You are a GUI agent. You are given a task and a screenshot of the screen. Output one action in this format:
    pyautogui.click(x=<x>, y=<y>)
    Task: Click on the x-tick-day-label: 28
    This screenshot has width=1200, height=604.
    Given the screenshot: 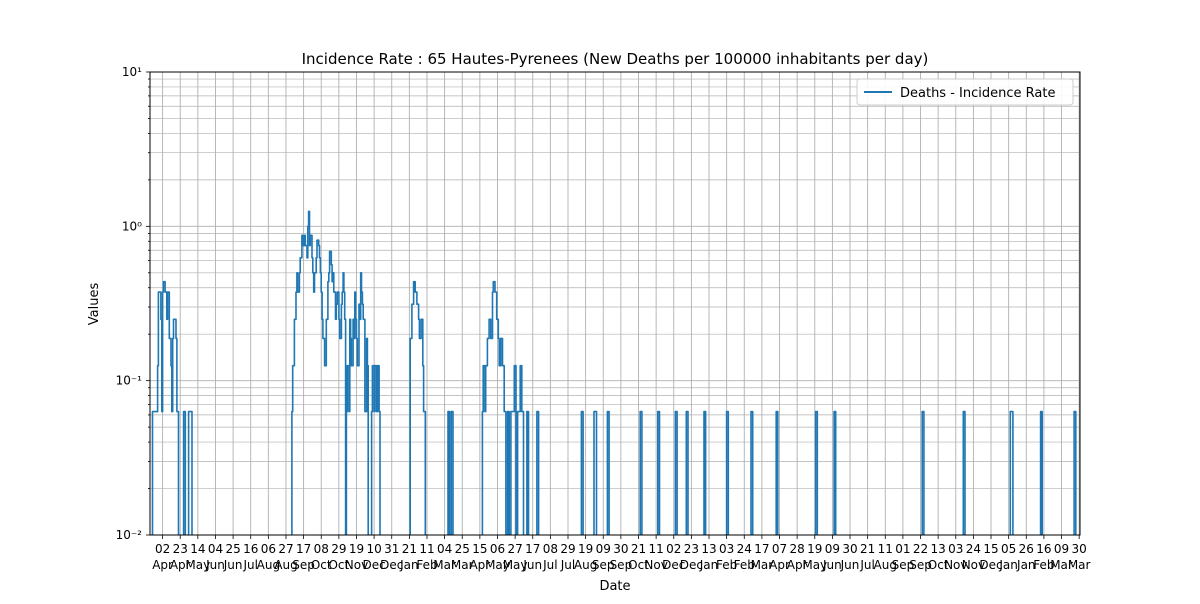 What is the action you would take?
    pyautogui.click(x=796, y=549)
    